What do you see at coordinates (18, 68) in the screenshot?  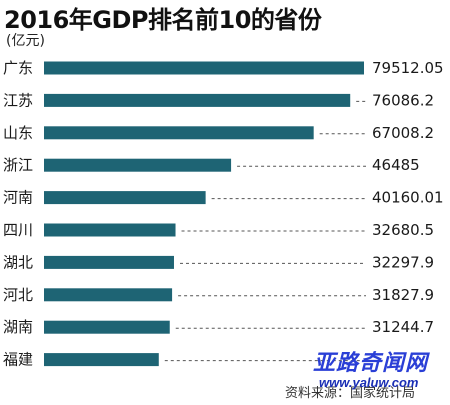 I see `category-label: 广东` at bounding box center [18, 68].